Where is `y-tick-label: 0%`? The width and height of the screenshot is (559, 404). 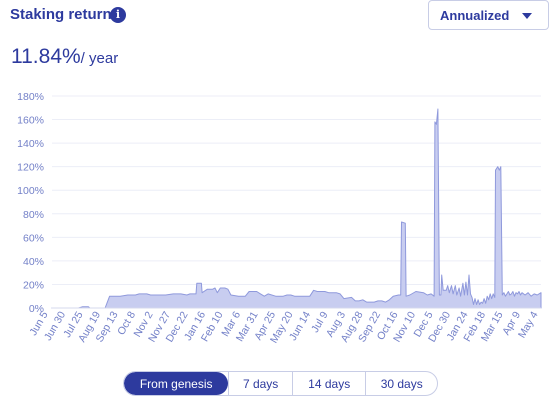 y-tick-label: 0% is located at coordinates (36, 309).